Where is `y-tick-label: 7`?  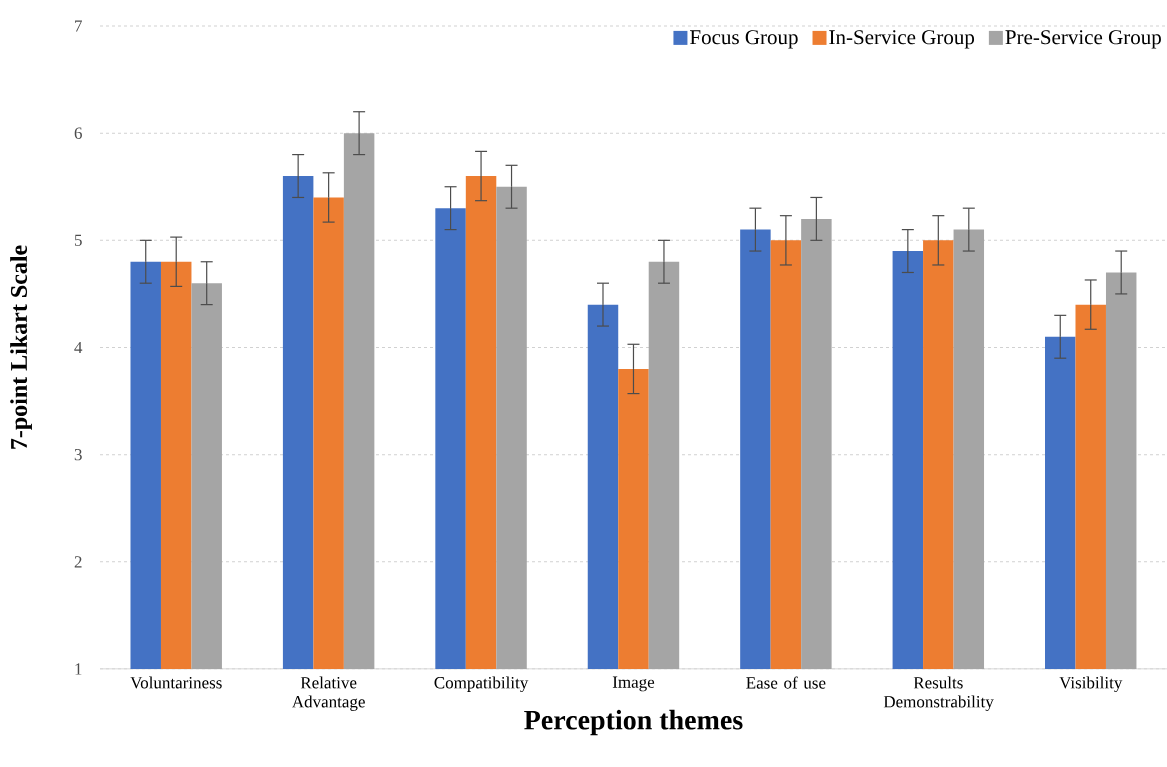 y-tick-label: 7 is located at coordinates (78, 26).